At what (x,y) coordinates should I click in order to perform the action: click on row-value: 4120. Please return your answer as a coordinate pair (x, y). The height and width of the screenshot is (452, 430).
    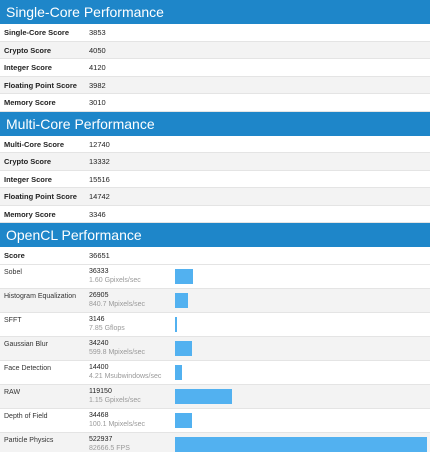
    Looking at the image, I should click on (97, 67).